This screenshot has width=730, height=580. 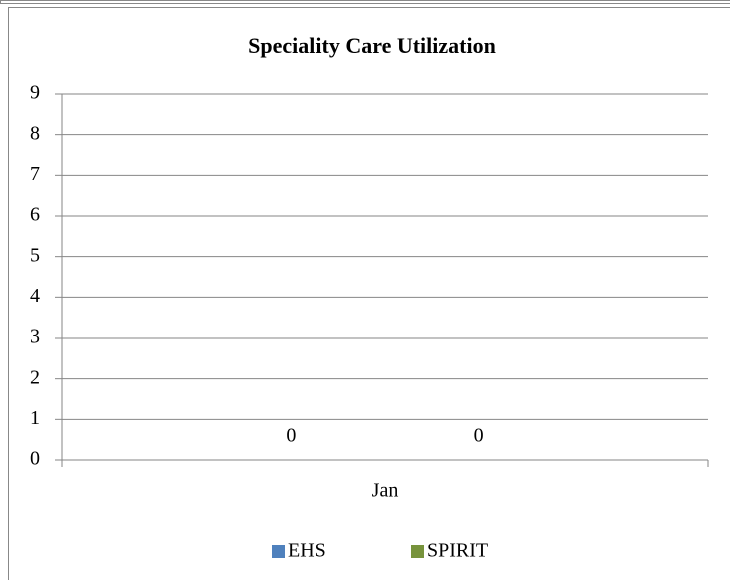 What do you see at coordinates (35, 418) in the screenshot?
I see `y-tick-label: 1` at bounding box center [35, 418].